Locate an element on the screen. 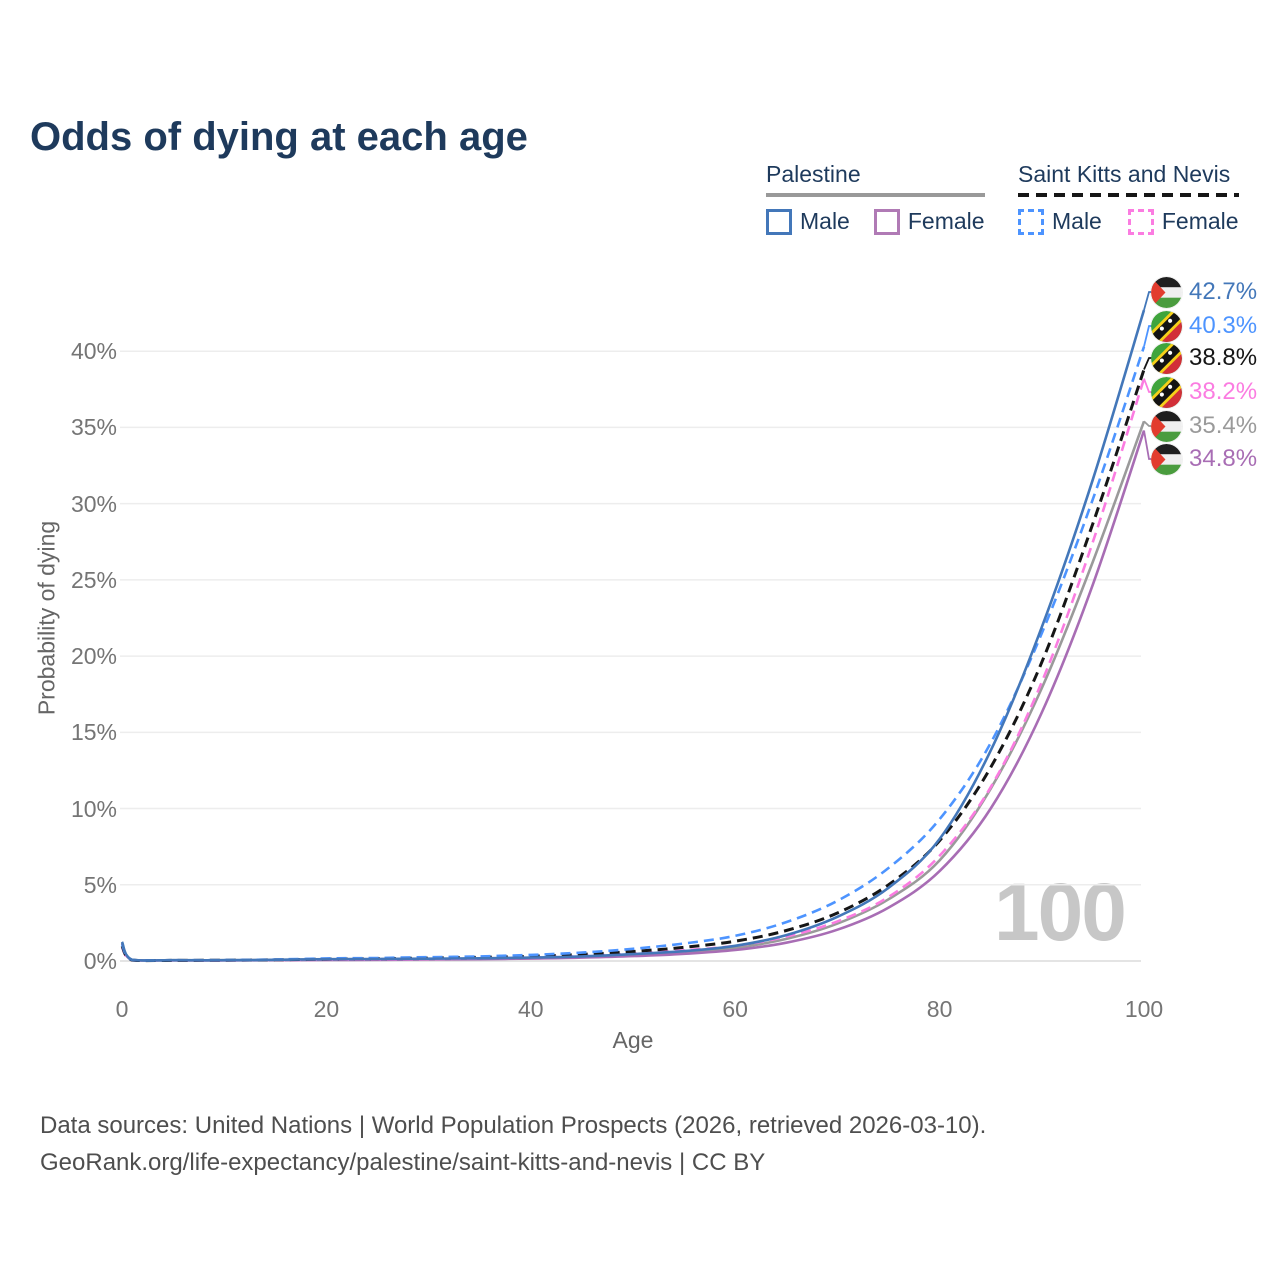 The width and height of the screenshot is (1280, 1280). y-tick-label: 30% is located at coordinates (93, 503).